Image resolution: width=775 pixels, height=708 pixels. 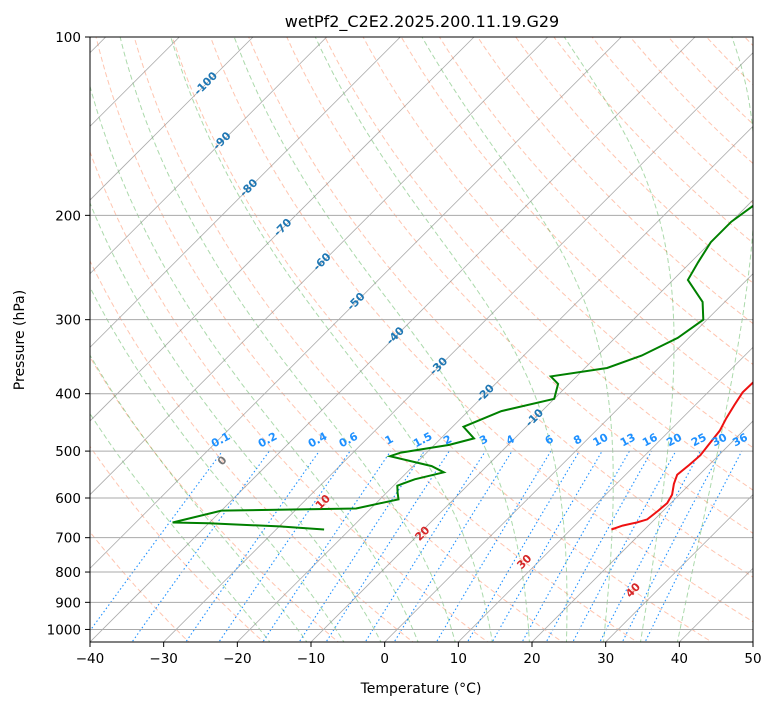 What do you see at coordinates (628, 440) in the screenshot?
I see `mixing-ratio-label: 13` at bounding box center [628, 440].